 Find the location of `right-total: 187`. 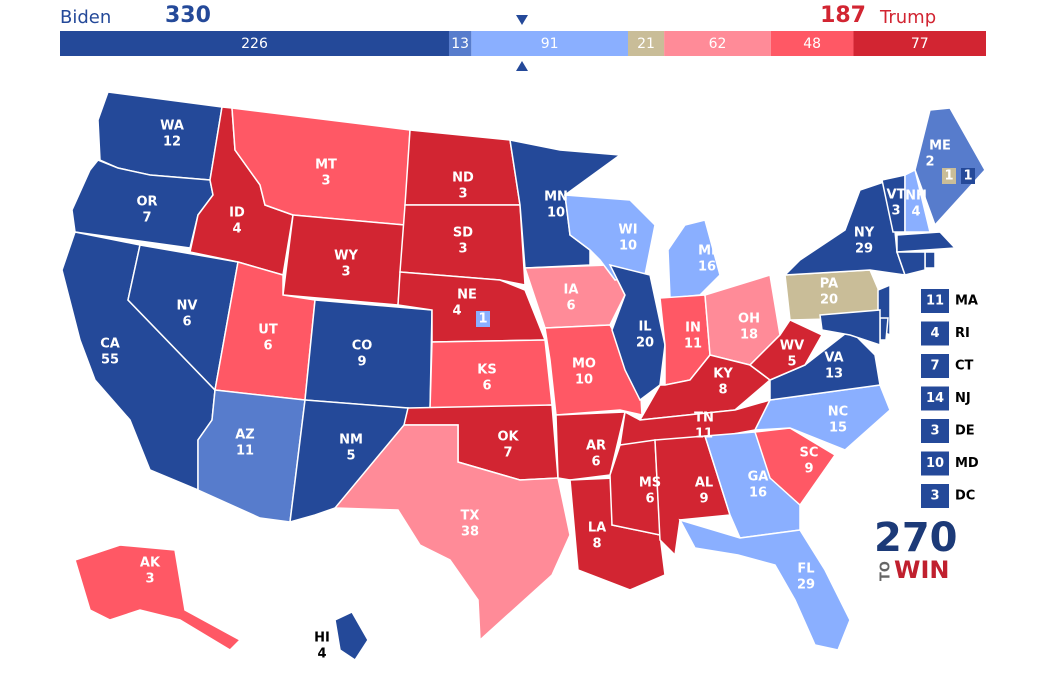

right-total: 187 is located at coordinates (843, 15).